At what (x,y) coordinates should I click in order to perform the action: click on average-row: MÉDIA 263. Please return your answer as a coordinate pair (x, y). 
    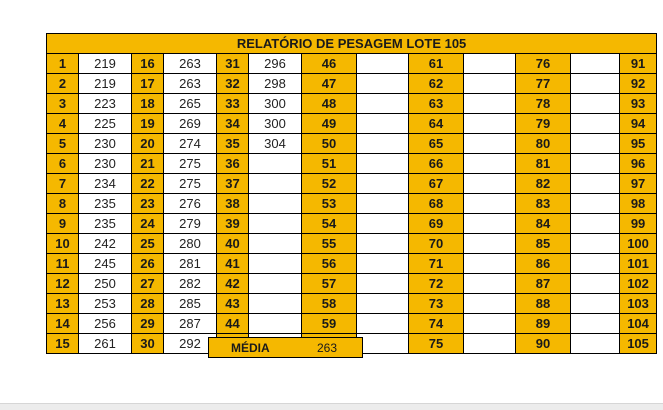
    Looking at the image, I should click on (285, 347).